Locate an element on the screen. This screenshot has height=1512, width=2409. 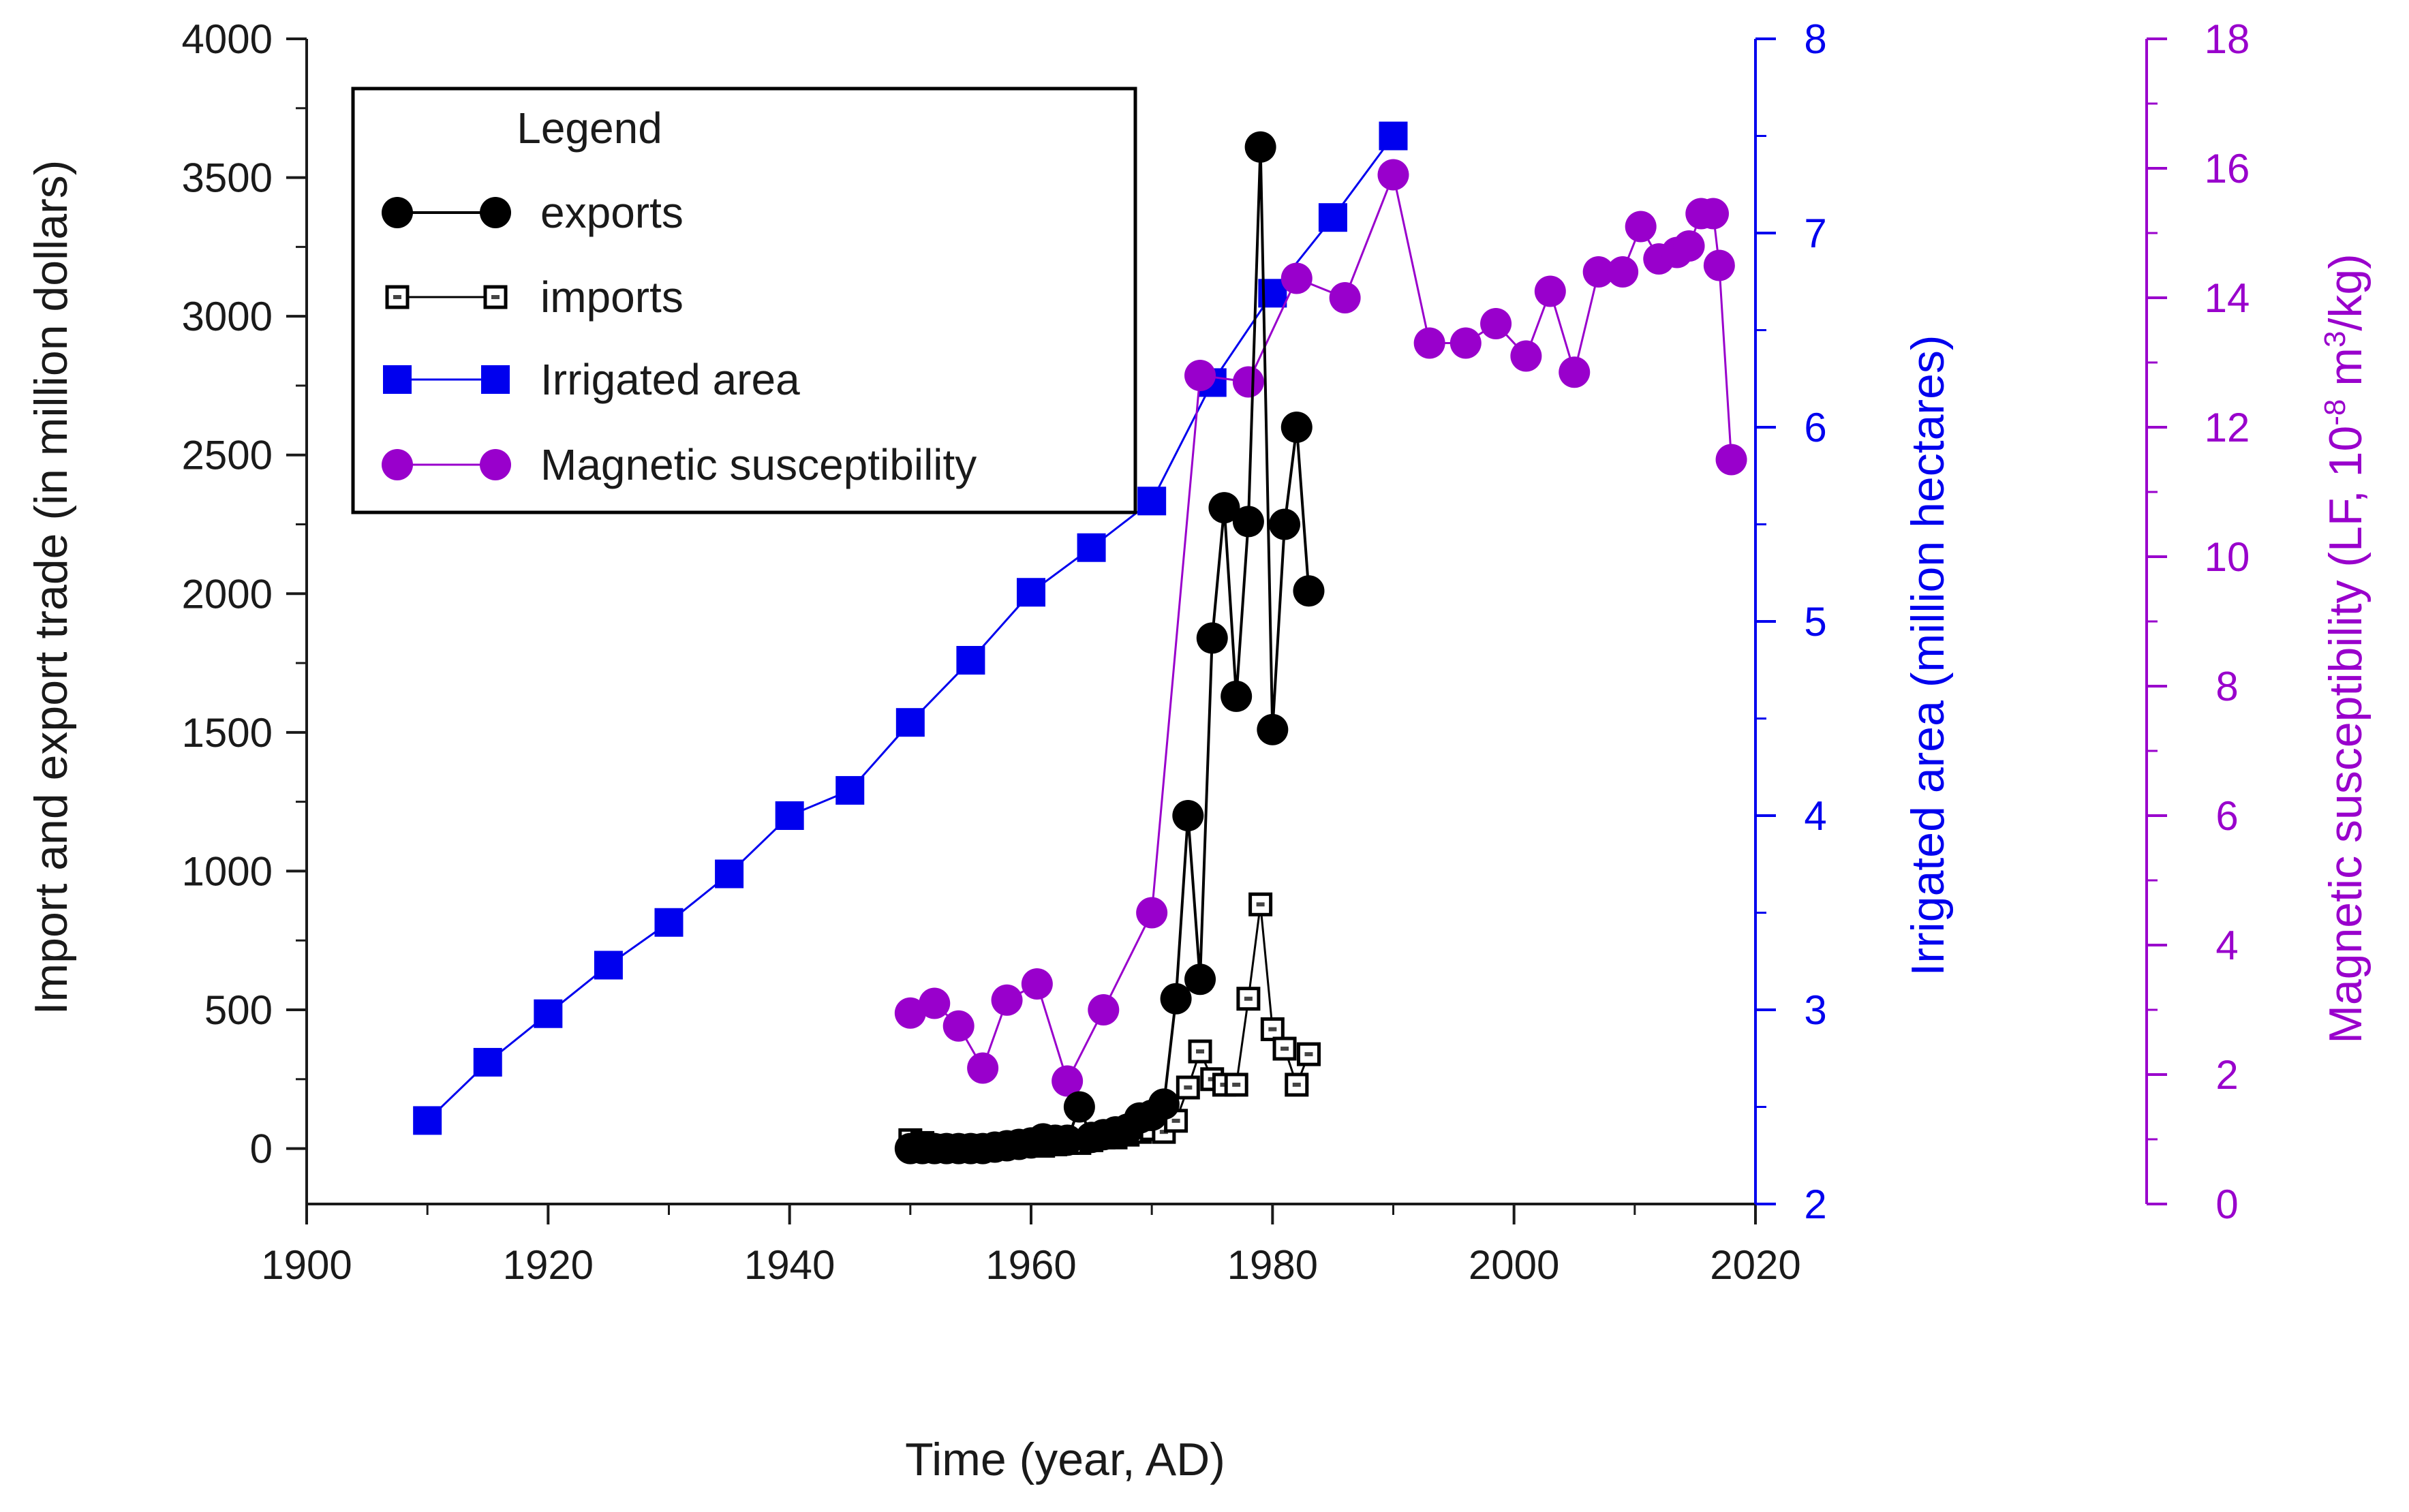
legend-title: Legend is located at coordinates (589, 128).